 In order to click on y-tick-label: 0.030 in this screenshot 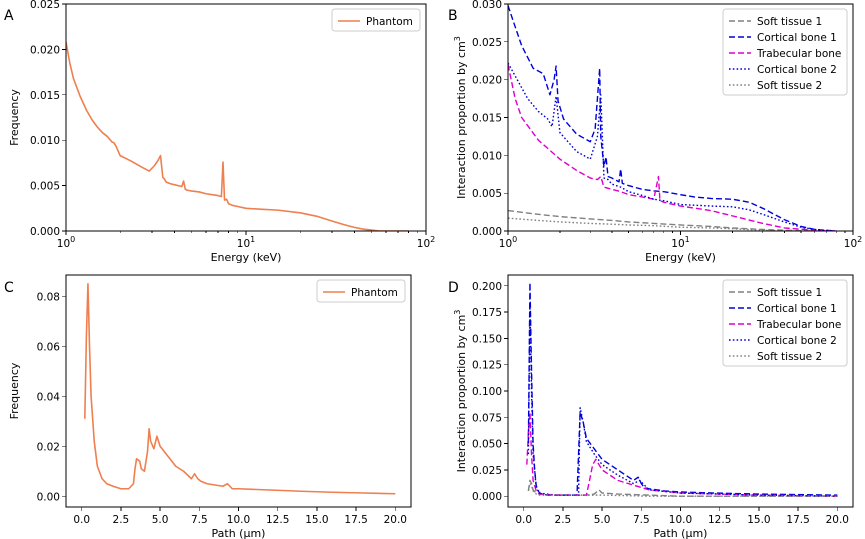, I will do `click(487, 5)`.